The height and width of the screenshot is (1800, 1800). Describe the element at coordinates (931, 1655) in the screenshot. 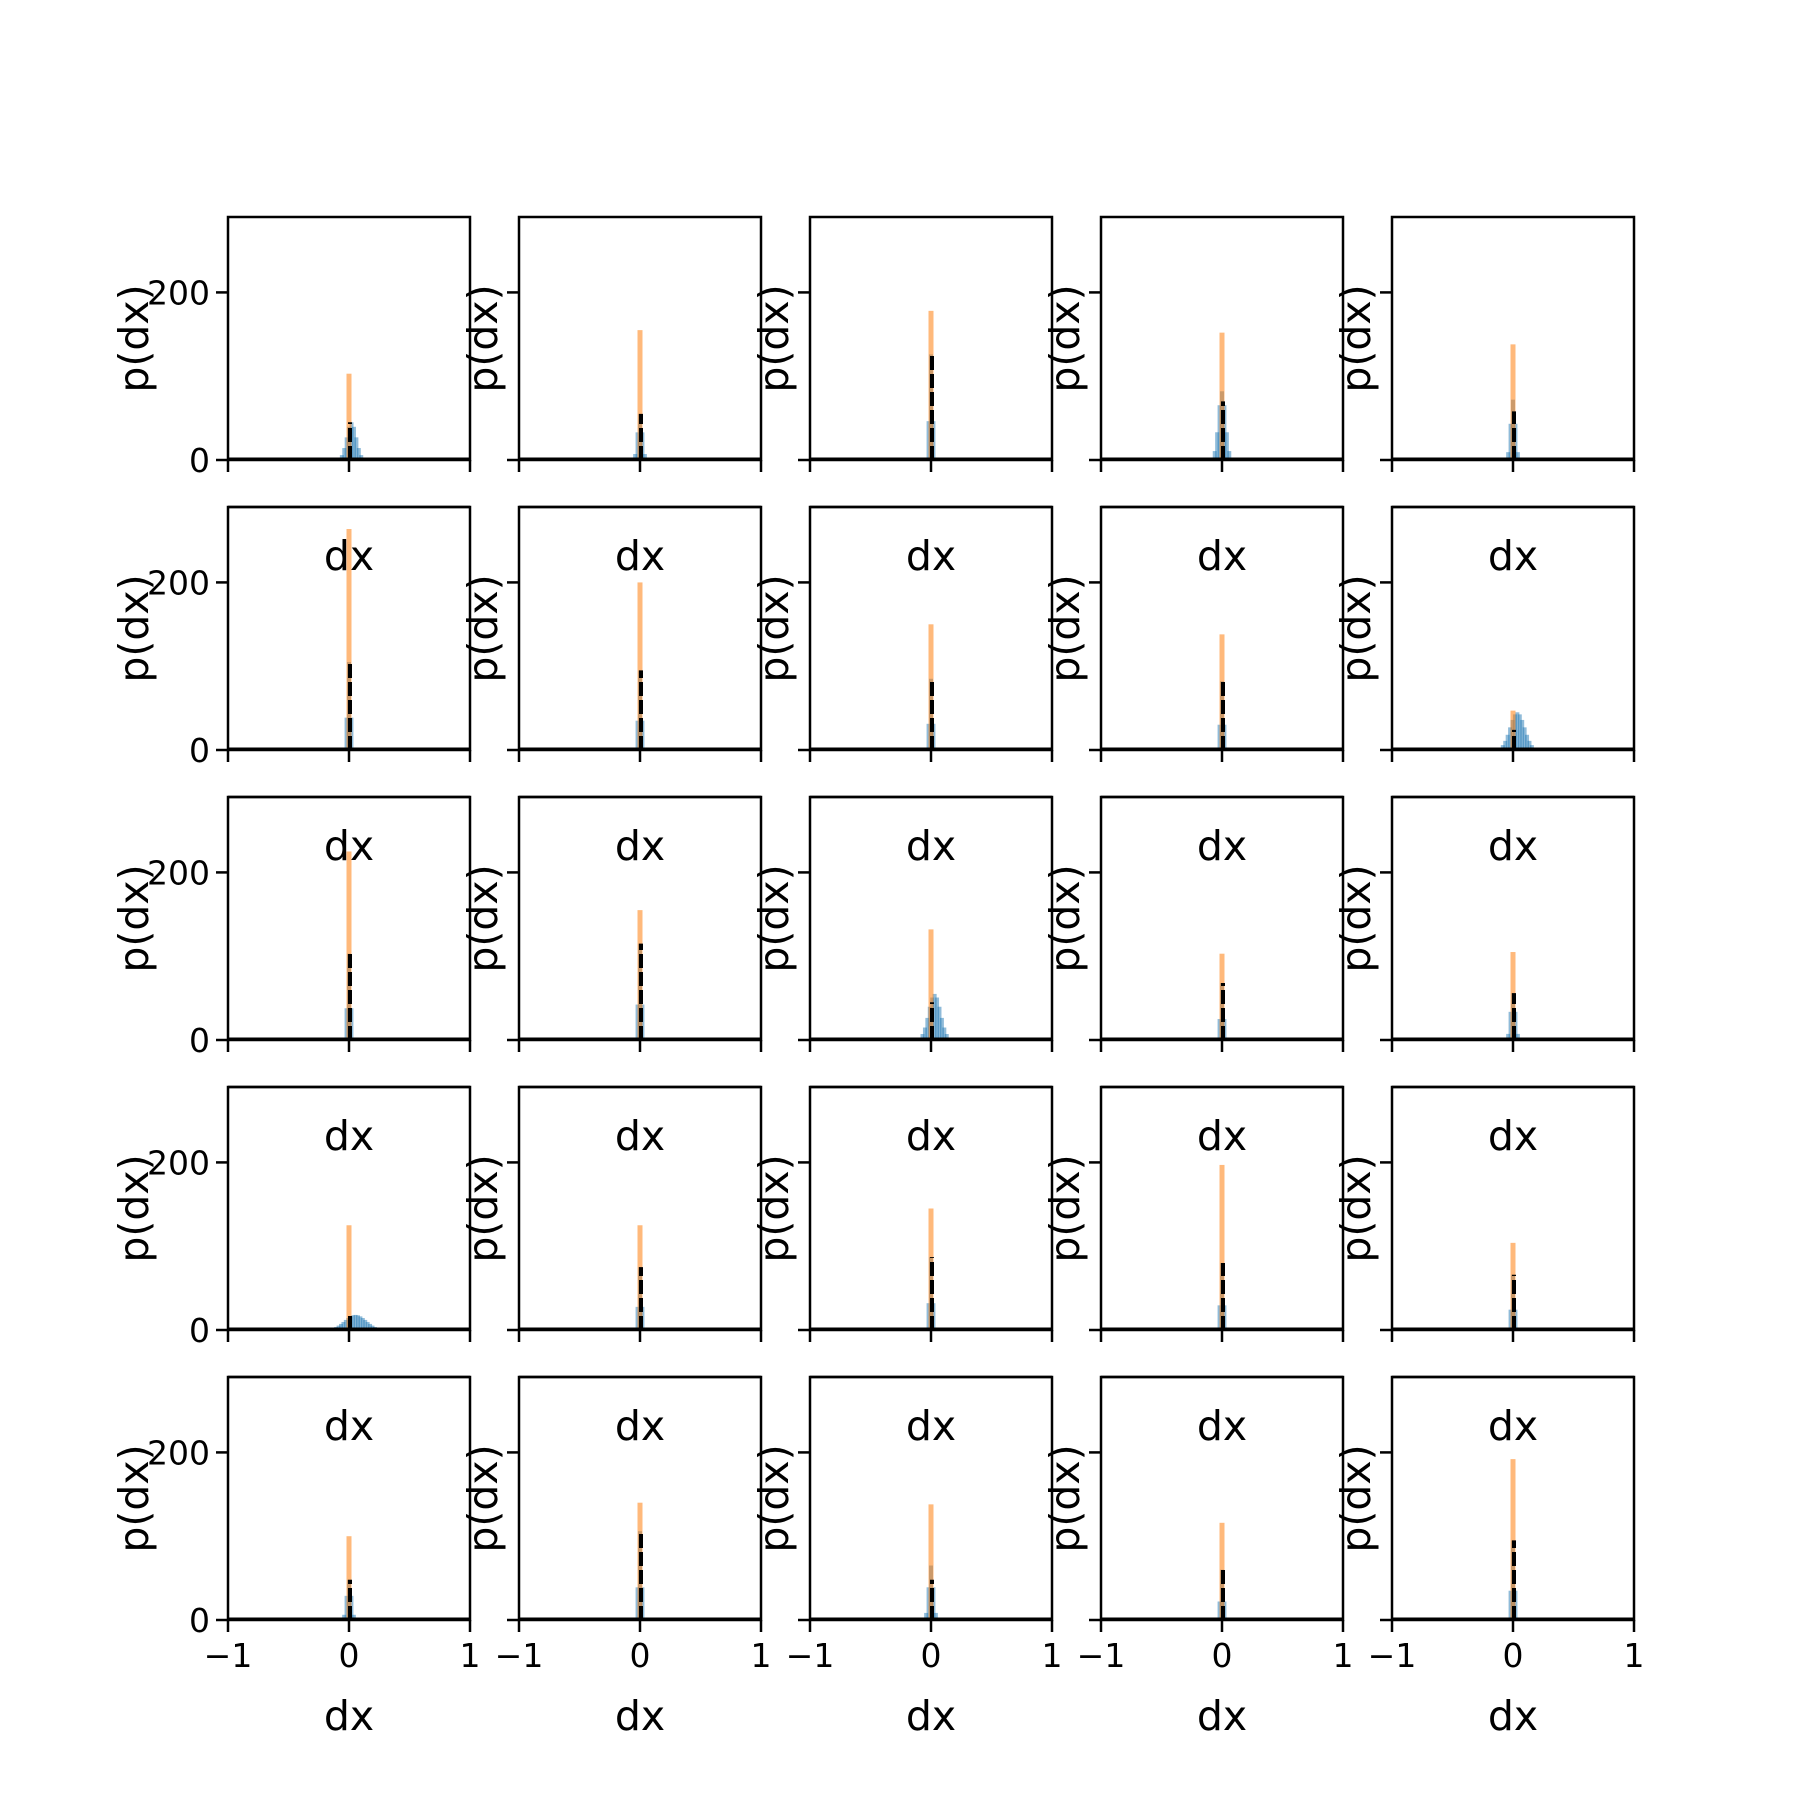

I see `x-tick-label: 0` at that location.